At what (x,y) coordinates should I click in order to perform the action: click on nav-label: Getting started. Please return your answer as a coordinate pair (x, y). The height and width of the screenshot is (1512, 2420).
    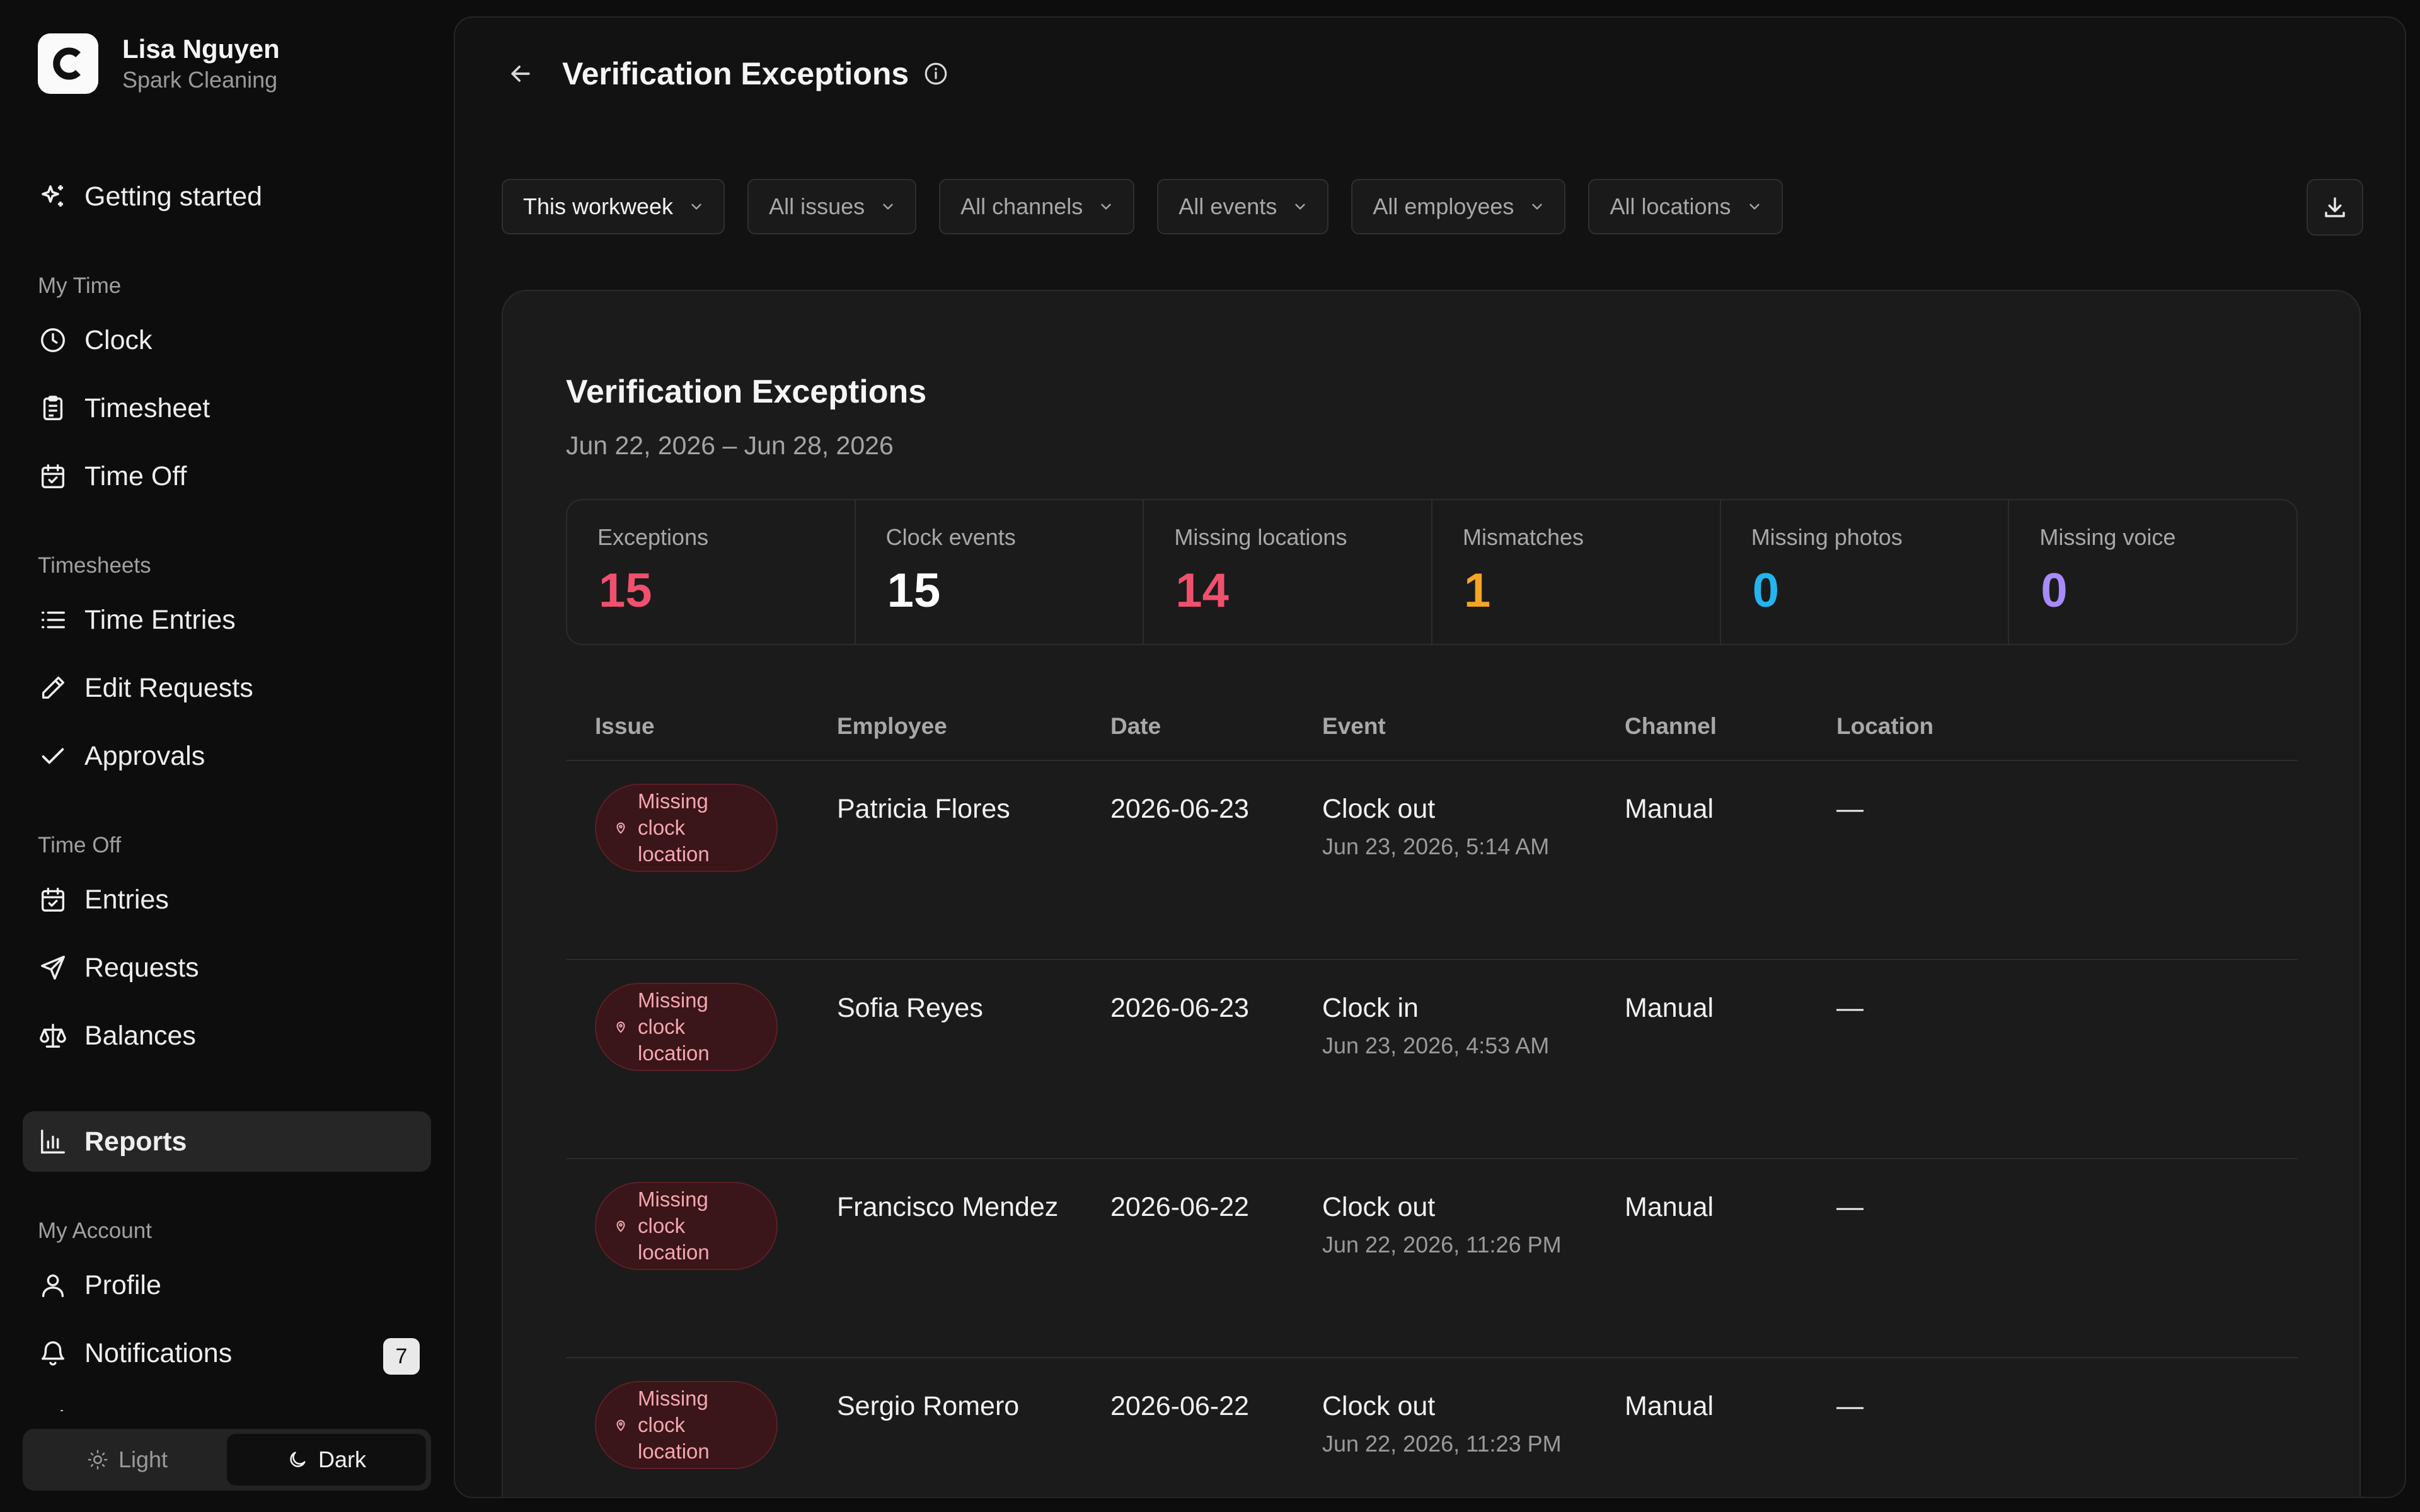
    Looking at the image, I should click on (173, 196).